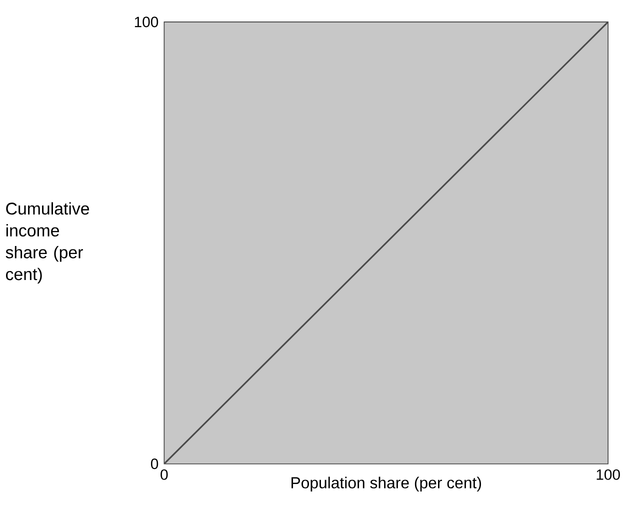  Describe the element at coordinates (386, 484) in the screenshot. I see `x-axis-title: Population share (per cent)` at that location.